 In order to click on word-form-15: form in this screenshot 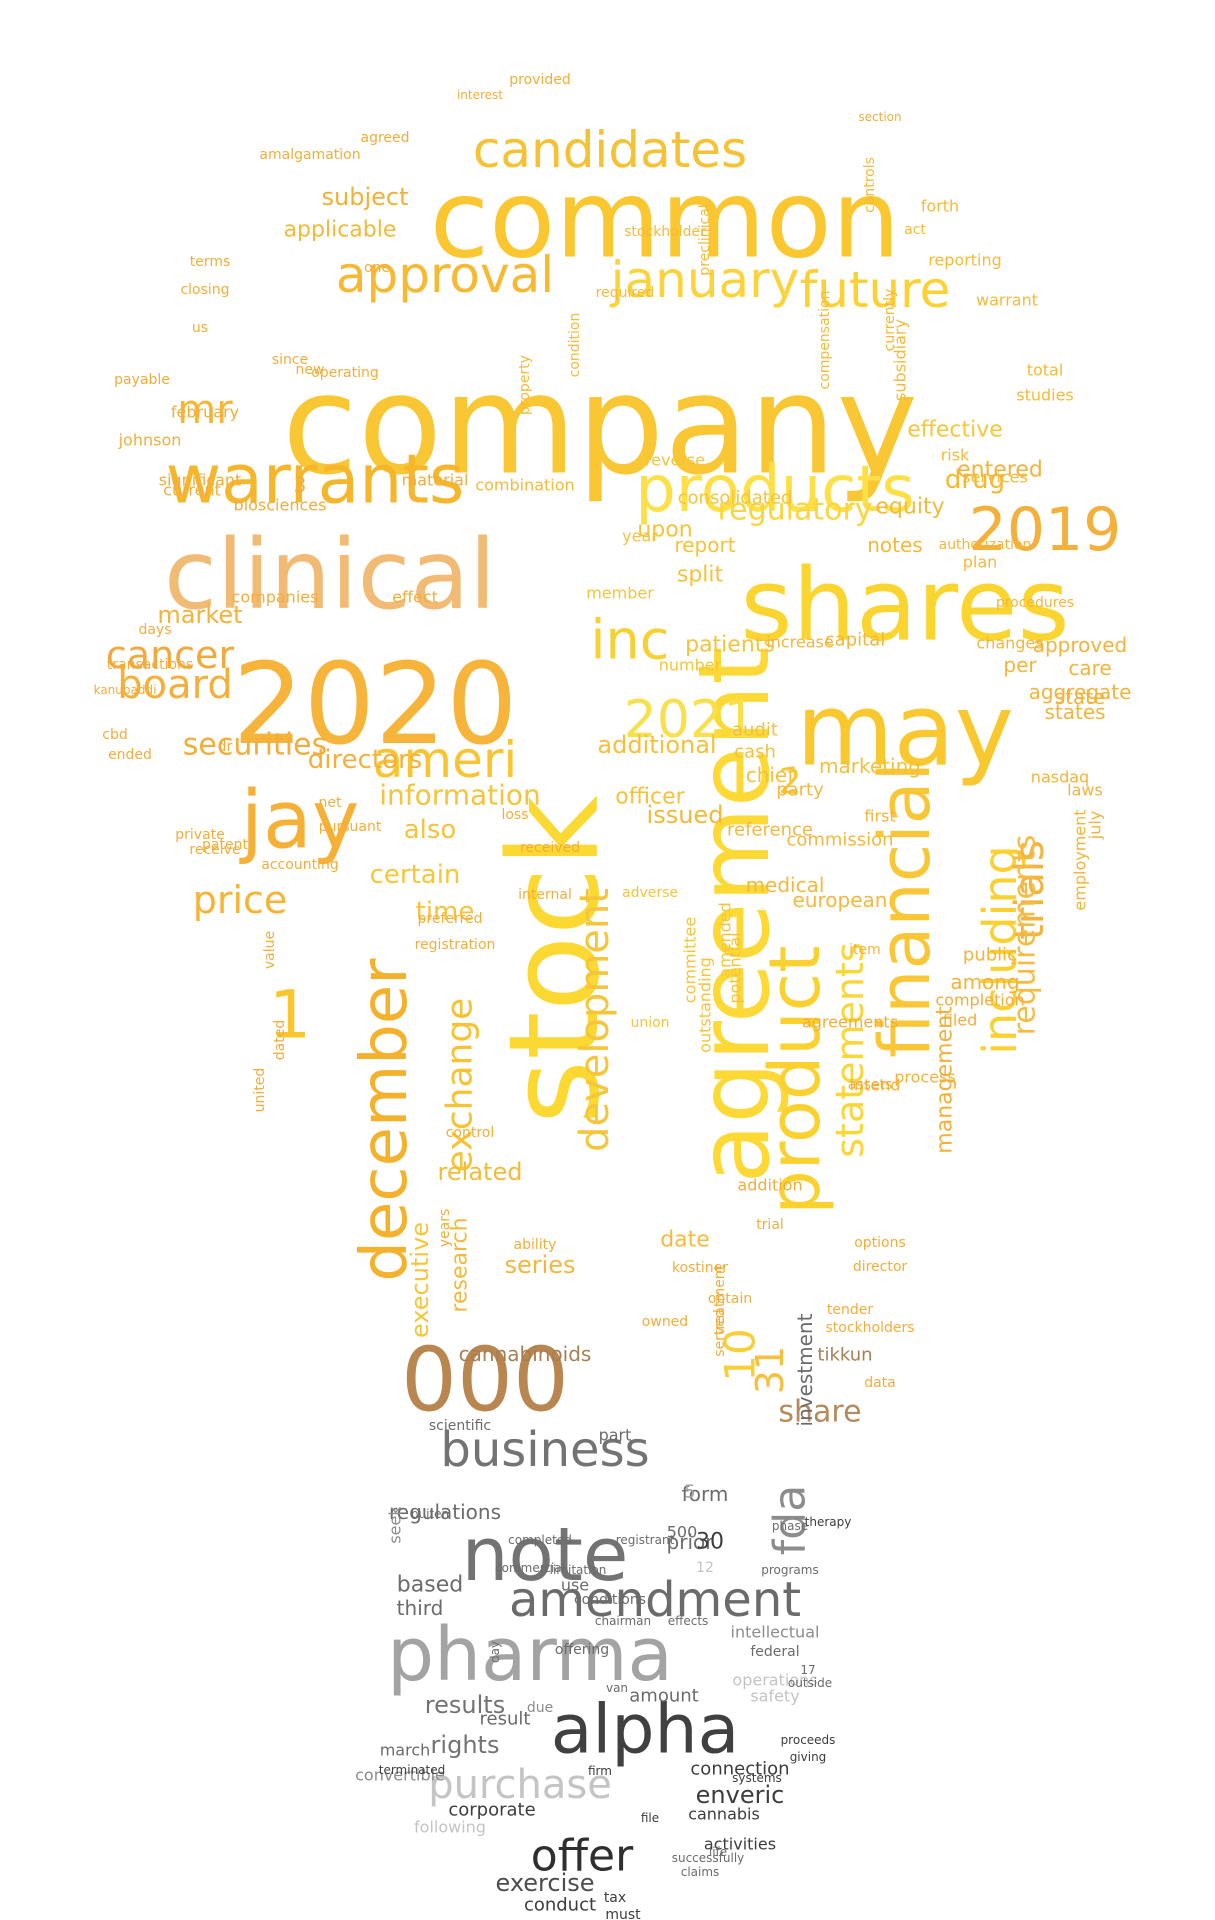, I will do `click(705, 1494)`.